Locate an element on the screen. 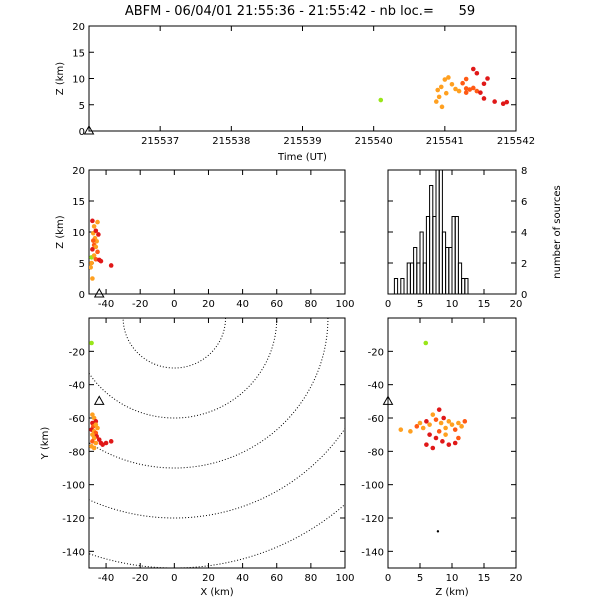 This screenshot has width=600, height=600. time_height-points is located at coordinates (444, 88).